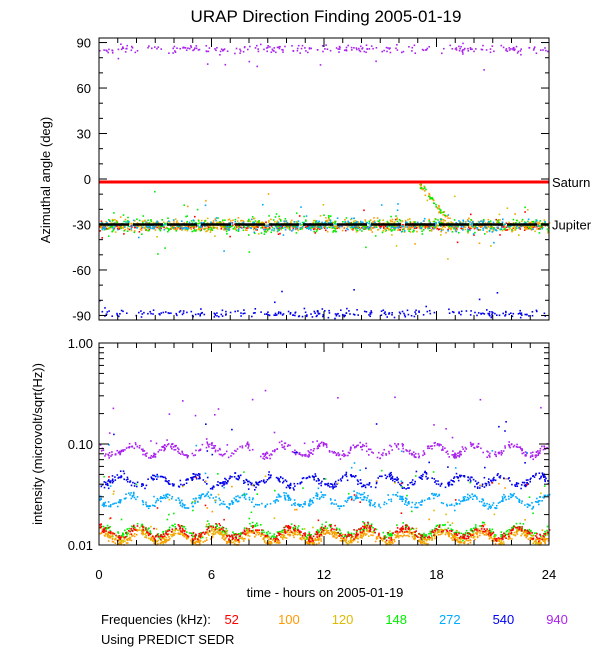 The image size is (600, 650). Describe the element at coordinates (326, 16) in the screenshot. I see `chart-title: URAP Direction Finding 2005-01-19` at that location.